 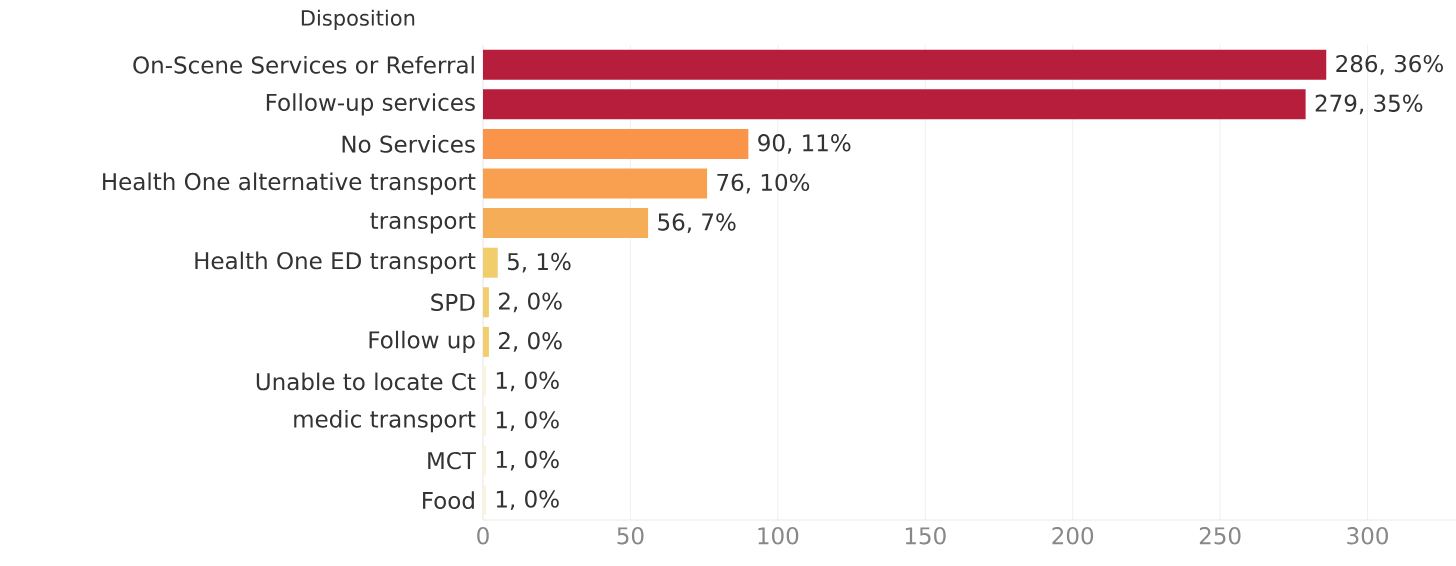 I want to click on data-label: 90, 11%, so click(x=804, y=144).